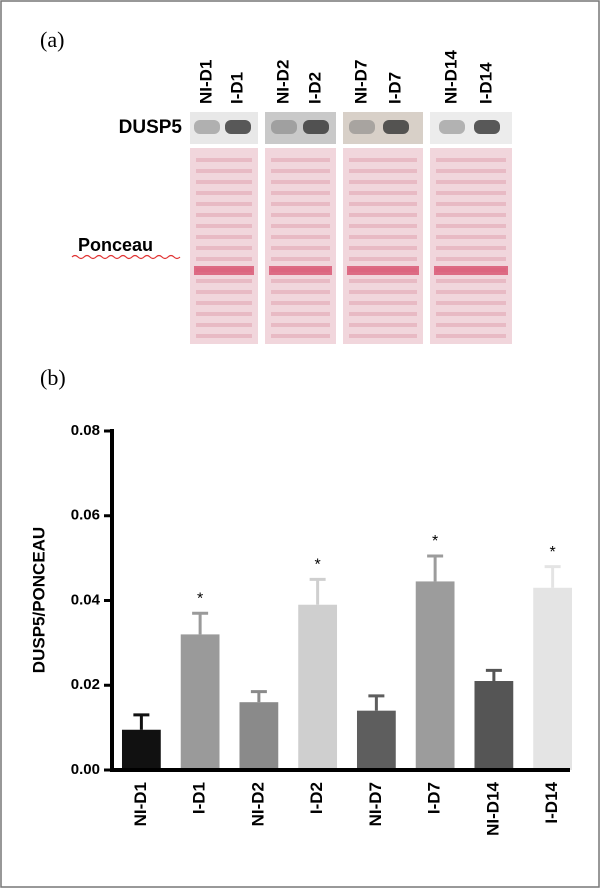 Image resolution: width=600 pixels, height=888 pixels. Describe the element at coordinates (151, 127) in the screenshot. I see `blot-label: DUSP5` at that location.